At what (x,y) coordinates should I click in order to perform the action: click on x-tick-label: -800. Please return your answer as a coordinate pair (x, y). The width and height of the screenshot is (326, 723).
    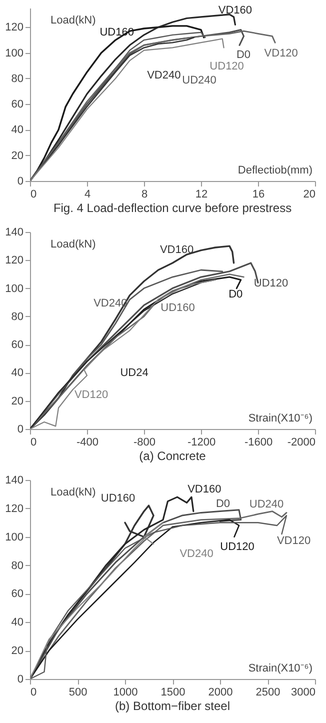
    Looking at the image, I should click on (144, 442).